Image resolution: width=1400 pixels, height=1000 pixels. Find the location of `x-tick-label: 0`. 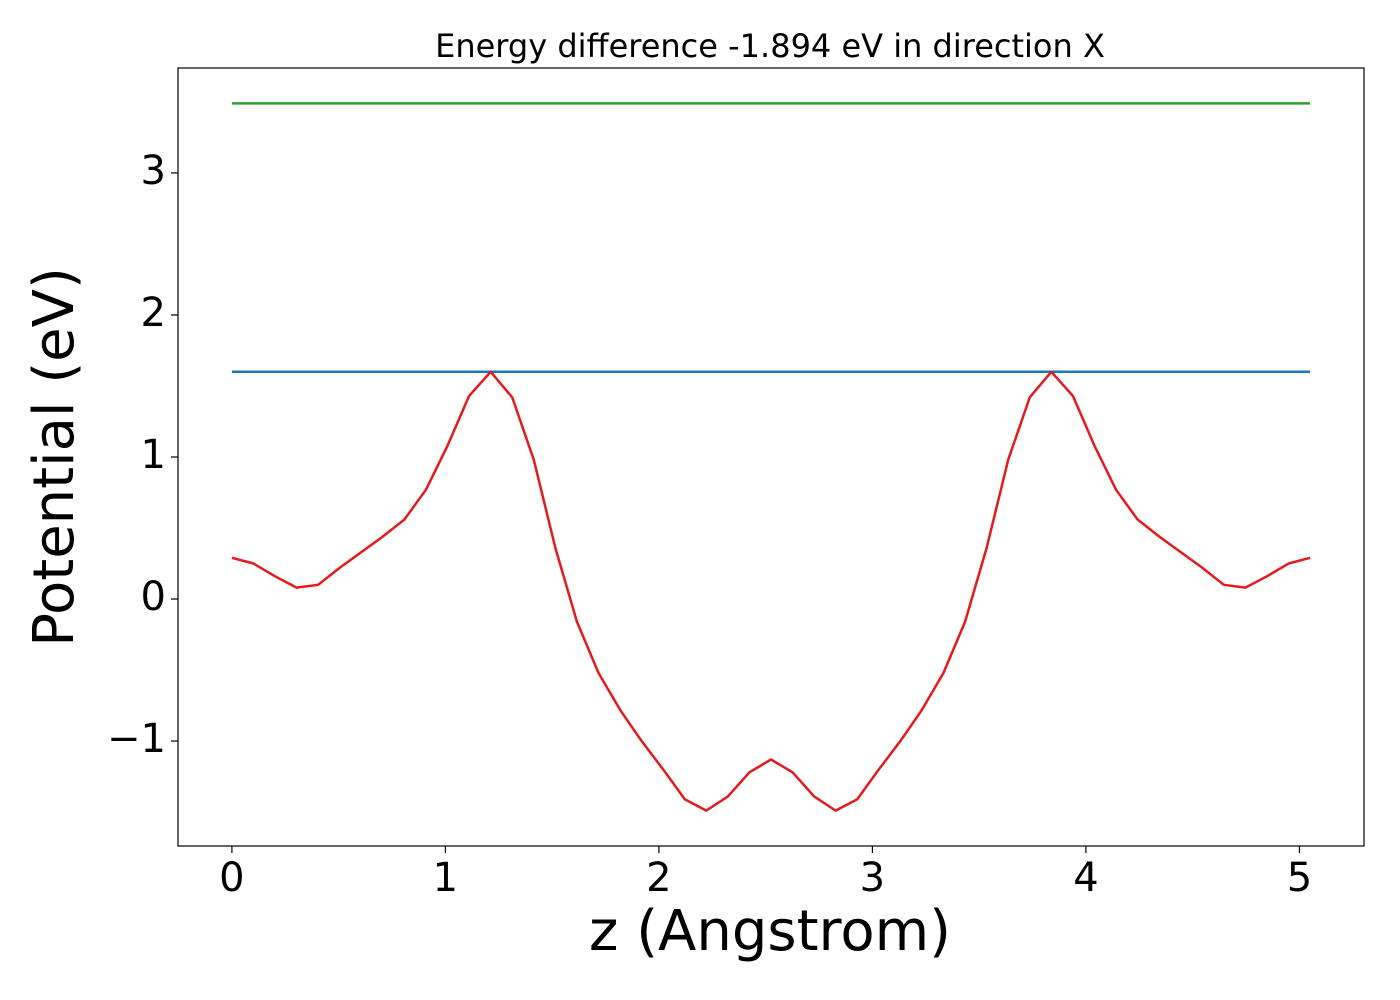

x-tick-label: 0 is located at coordinates (231, 878).